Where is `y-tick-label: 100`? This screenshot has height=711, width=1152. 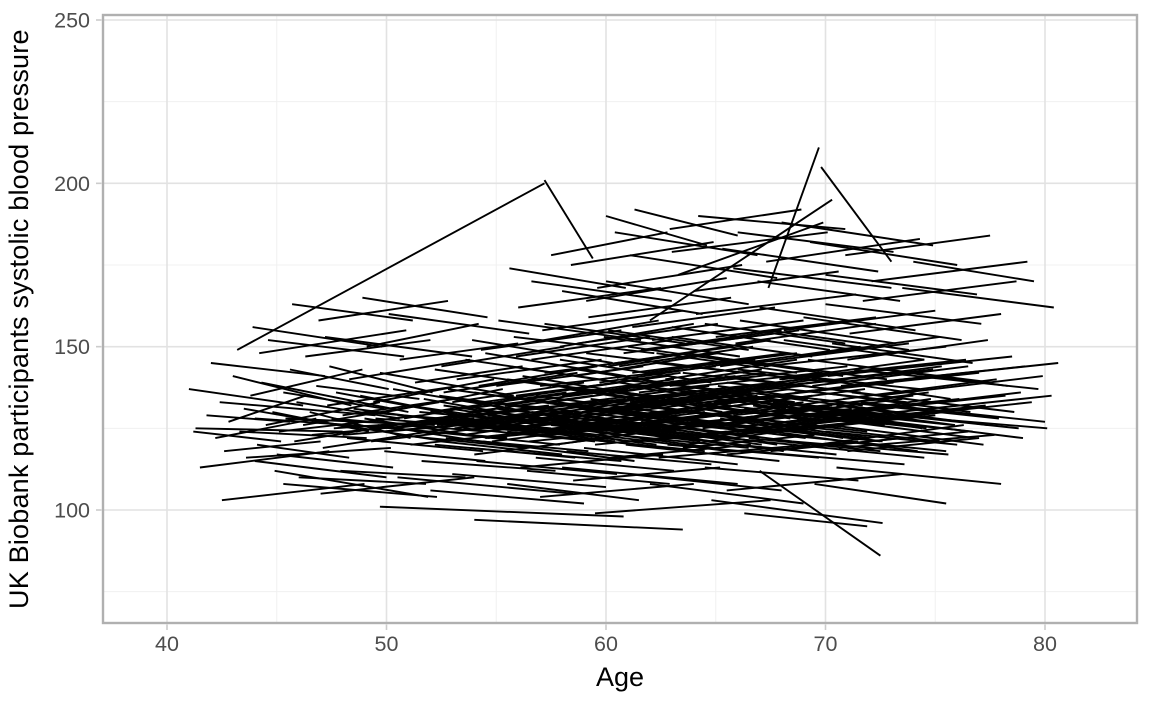
y-tick-label: 100 is located at coordinates (72, 511).